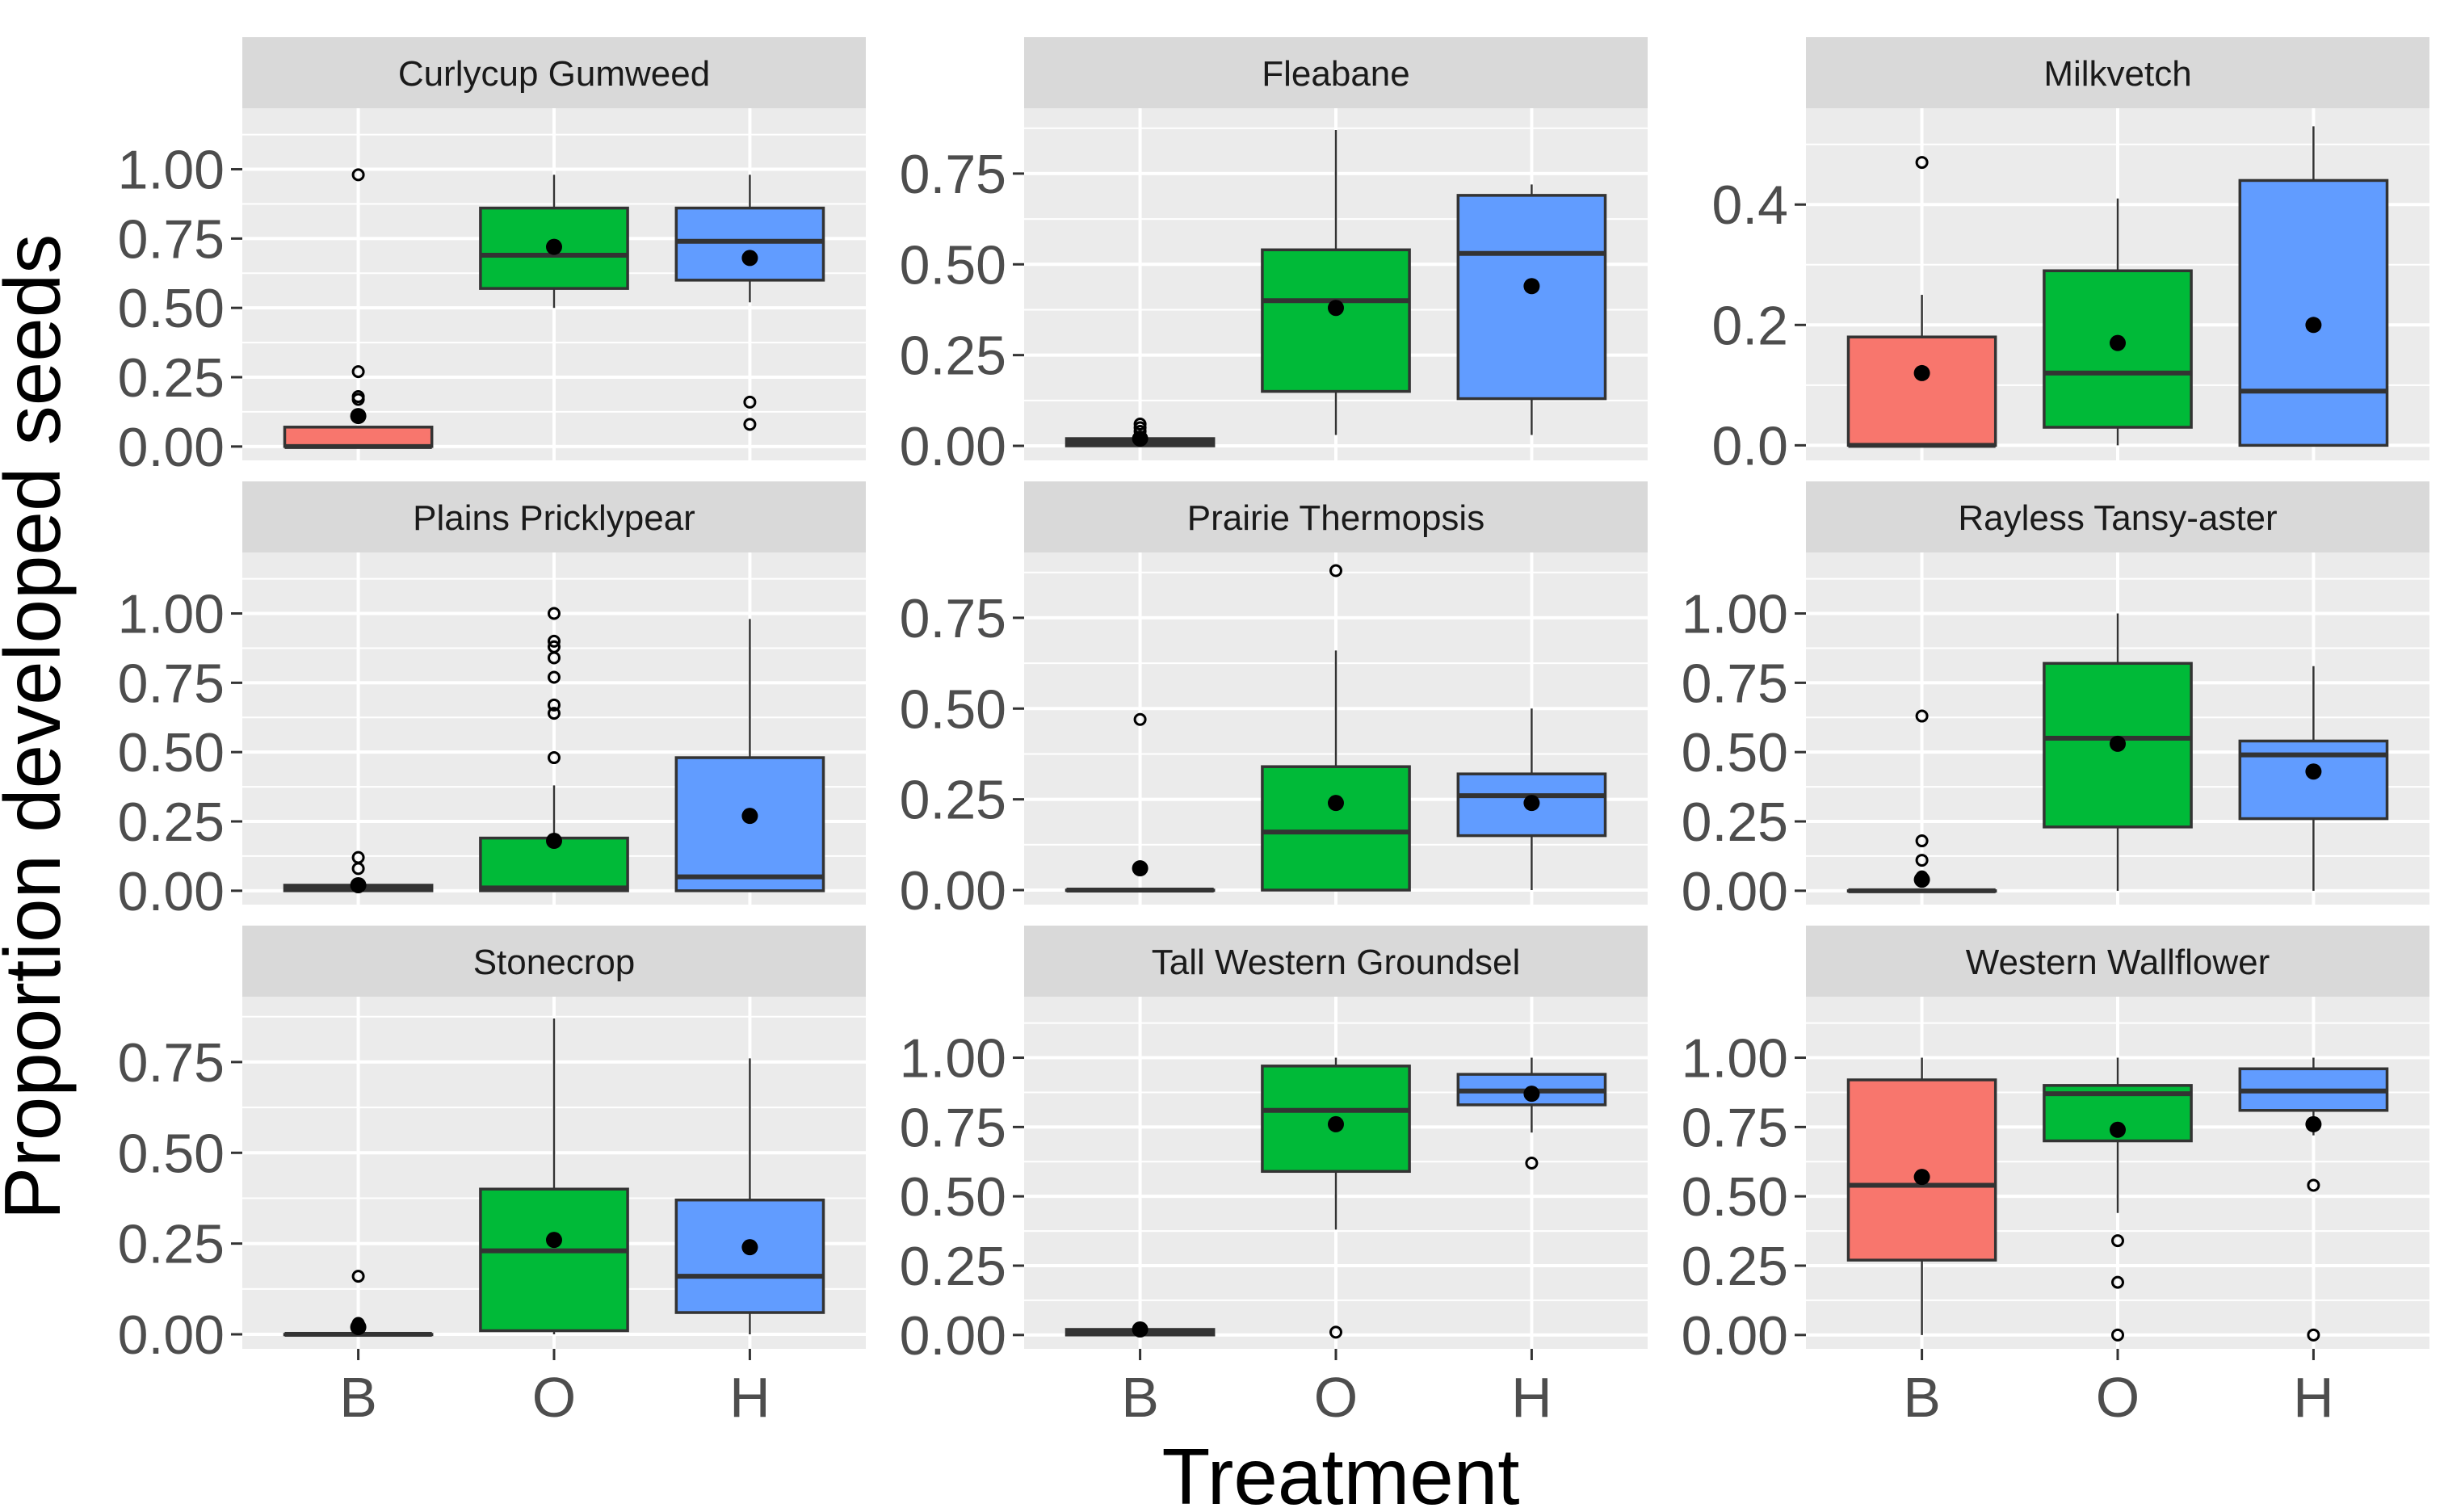  What do you see at coordinates (1140, 1397) in the screenshot?
I see `x-tick-label: B` at bounding box center [1140, 1397].